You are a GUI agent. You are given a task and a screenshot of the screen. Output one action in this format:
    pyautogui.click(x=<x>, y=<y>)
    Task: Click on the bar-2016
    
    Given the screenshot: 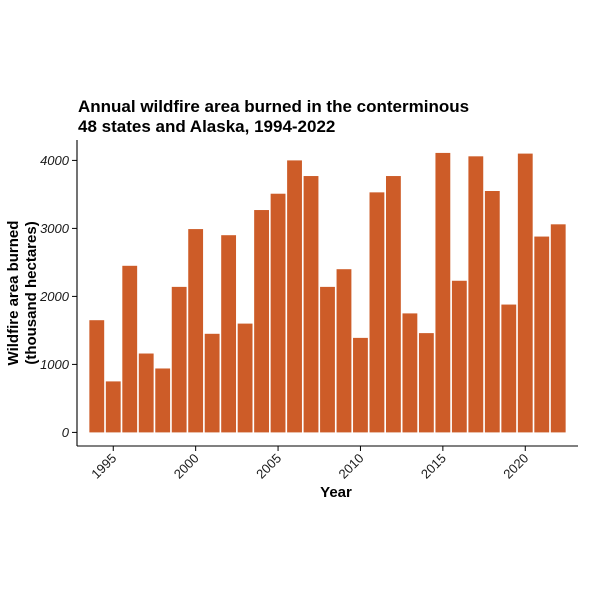 What is the action you would take?
    pyautogui.click(x=459, y=356)
    